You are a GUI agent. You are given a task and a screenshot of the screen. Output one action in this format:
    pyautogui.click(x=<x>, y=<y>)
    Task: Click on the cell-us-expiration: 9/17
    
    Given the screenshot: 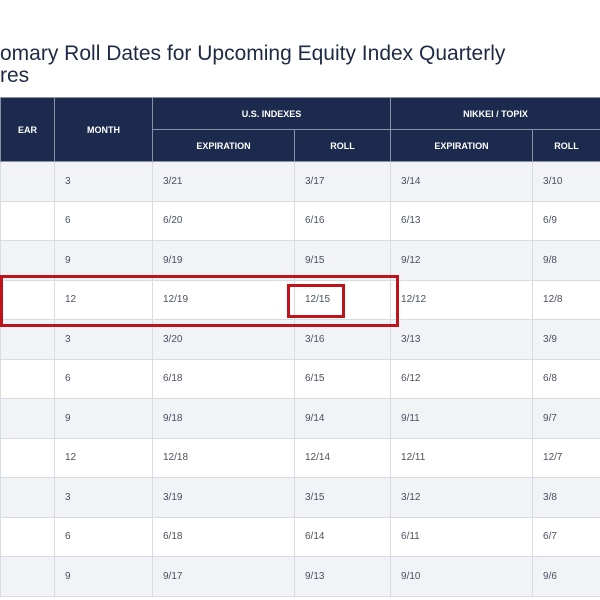 What is the action you would take?
    pyautogui.click(x=223, y=576)
    